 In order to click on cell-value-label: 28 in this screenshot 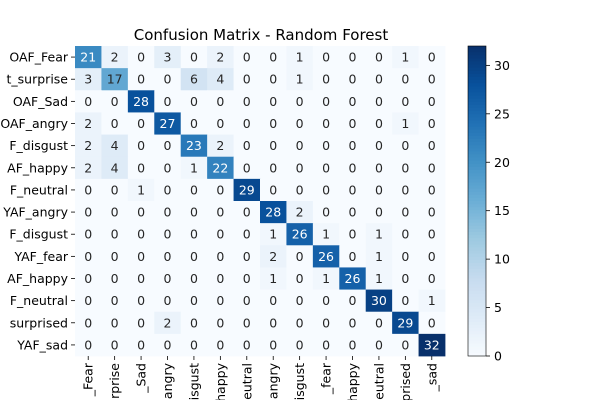, I will do `click(273, 212)`.